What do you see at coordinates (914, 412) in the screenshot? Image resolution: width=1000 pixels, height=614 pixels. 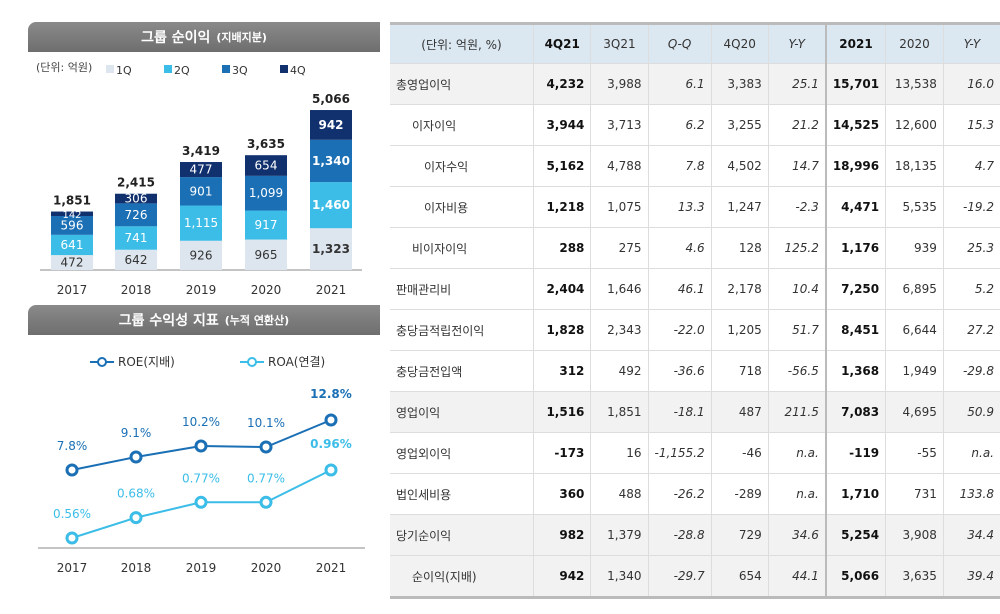 I see `table-cell: 4,695` at bounding box center [914, 412].